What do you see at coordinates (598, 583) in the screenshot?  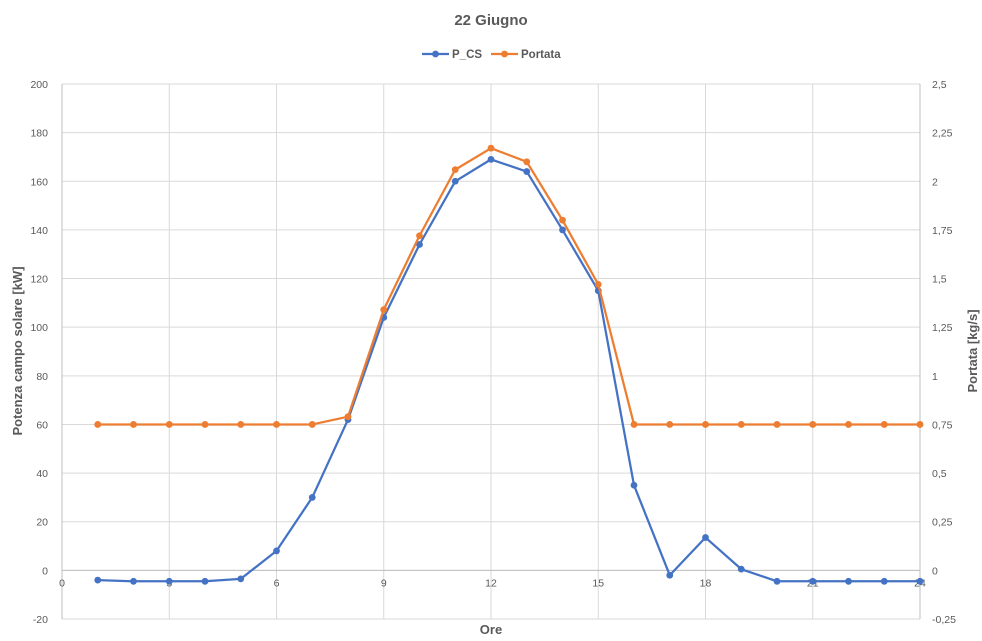 I see `x-tick-label: 15` at bounding box center [598, 583].